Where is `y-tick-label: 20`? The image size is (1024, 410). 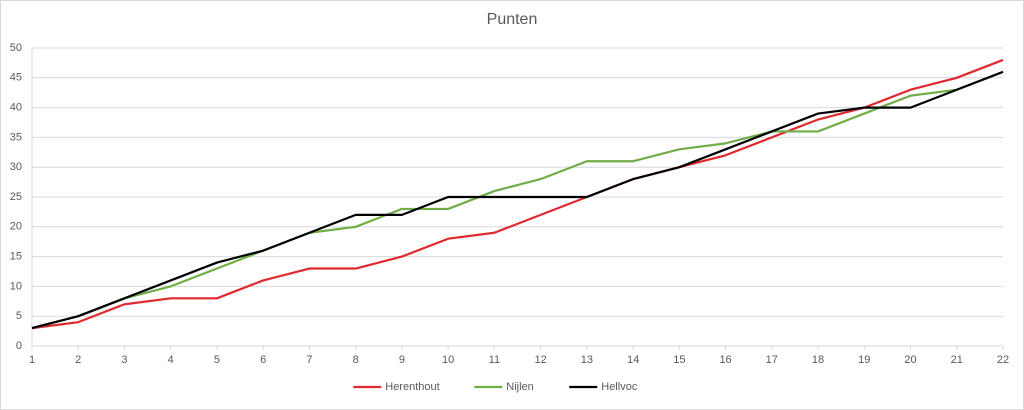 y-tick-label: 20 is located at coordinates (16, 227).